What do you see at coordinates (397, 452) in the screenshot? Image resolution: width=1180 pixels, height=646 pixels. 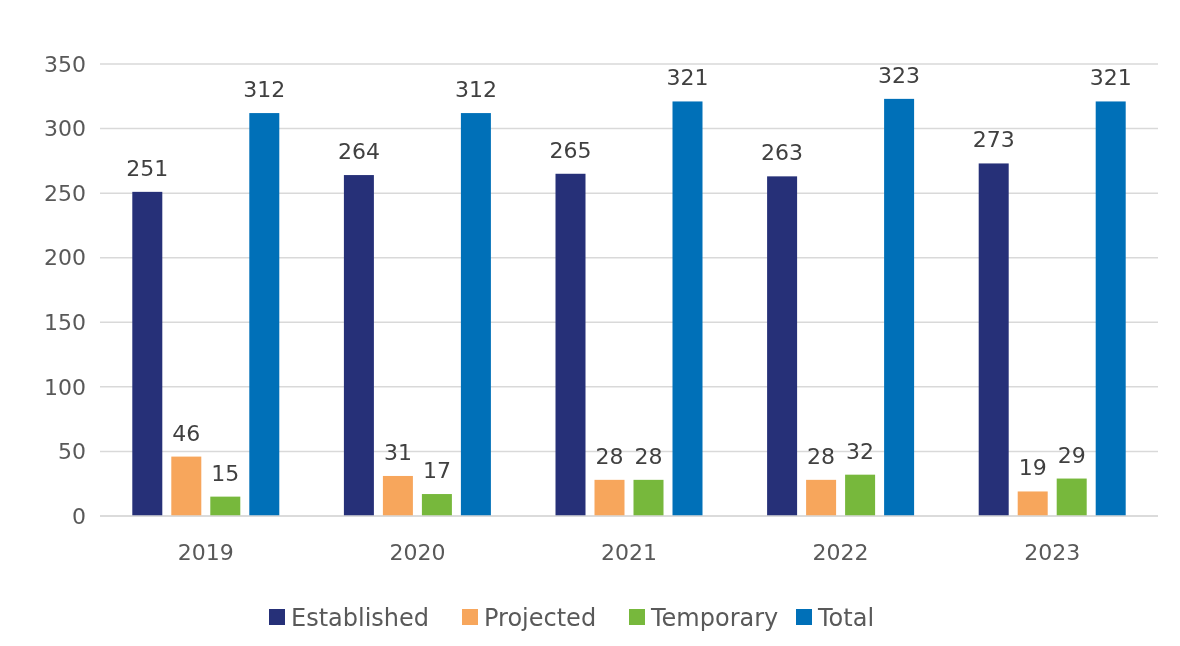 I see `data-label: 31` at bounding box center [397, 452].